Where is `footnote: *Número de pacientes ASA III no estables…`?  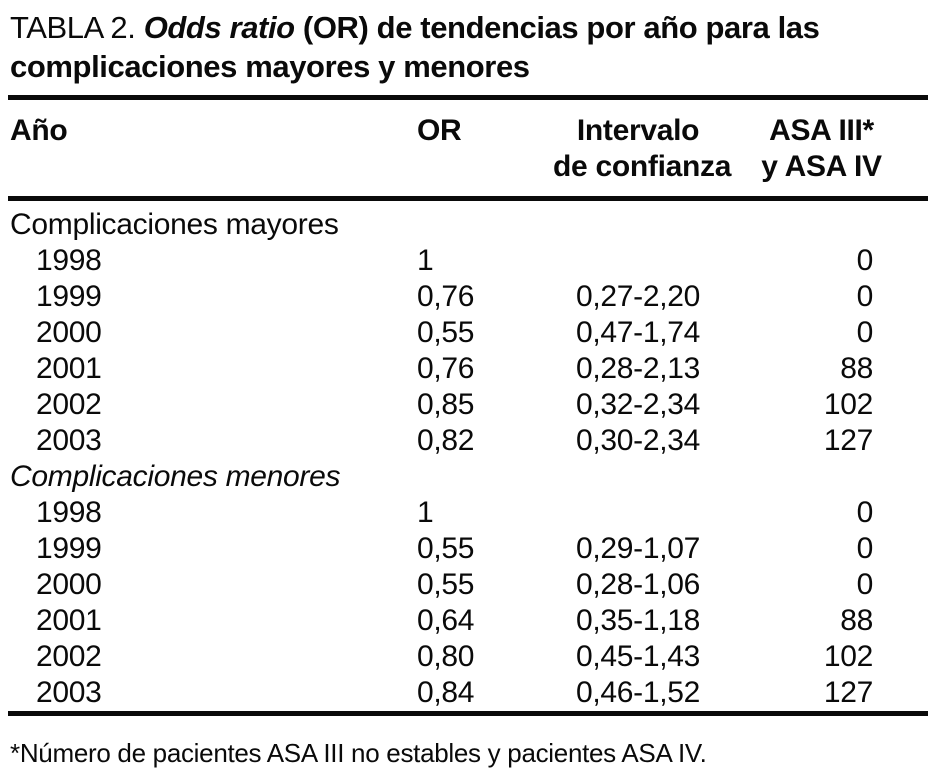
footnote: *Número de pacientes ASA III no estables… is located at coordinates (358, 753).